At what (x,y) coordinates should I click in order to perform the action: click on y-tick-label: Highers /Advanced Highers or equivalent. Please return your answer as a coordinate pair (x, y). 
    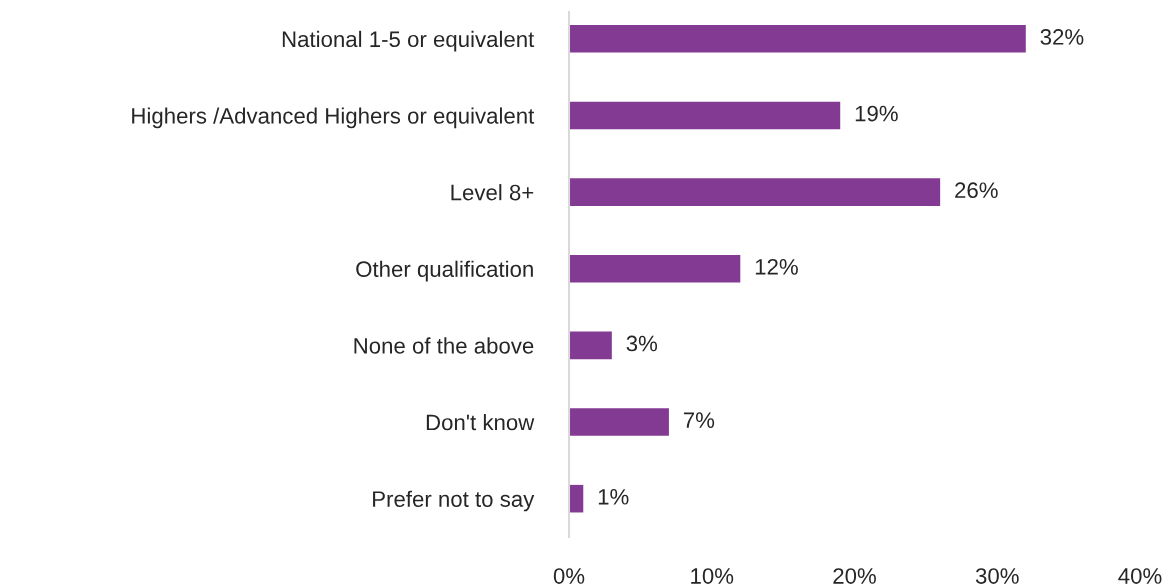
    Looking at the image, I should click on (333, 118).